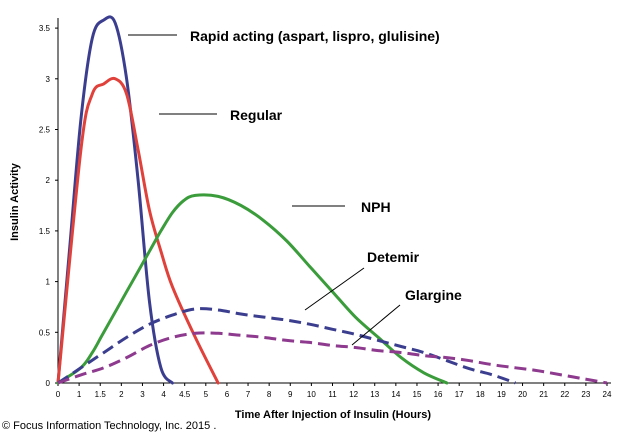 Image resolution: width=621 pixels, height=433 pixels. What do you see at coordinates (185, 394) in the screenshot?
I see `x-tick-label: 4.5` at bounding box center [185, 394].